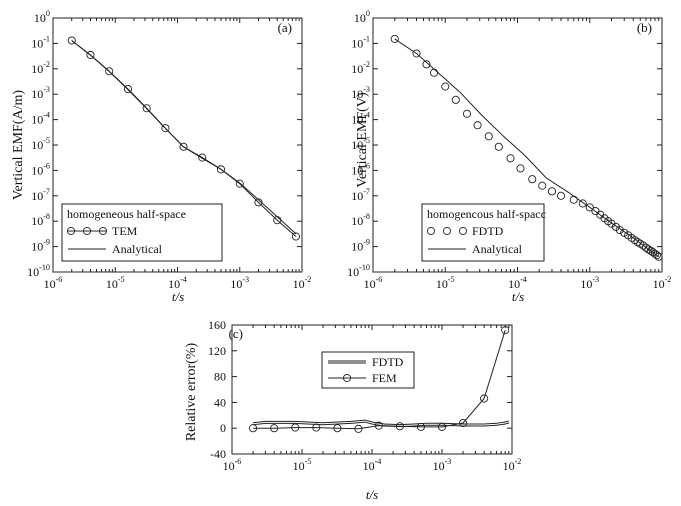 Image resolution: width=681 pixels, height=506 pixels. What do you see at coordinates (126, 214) in the screenshot?
I see `legend-title: homogeneous half-space` at bounding box center [126, 214].